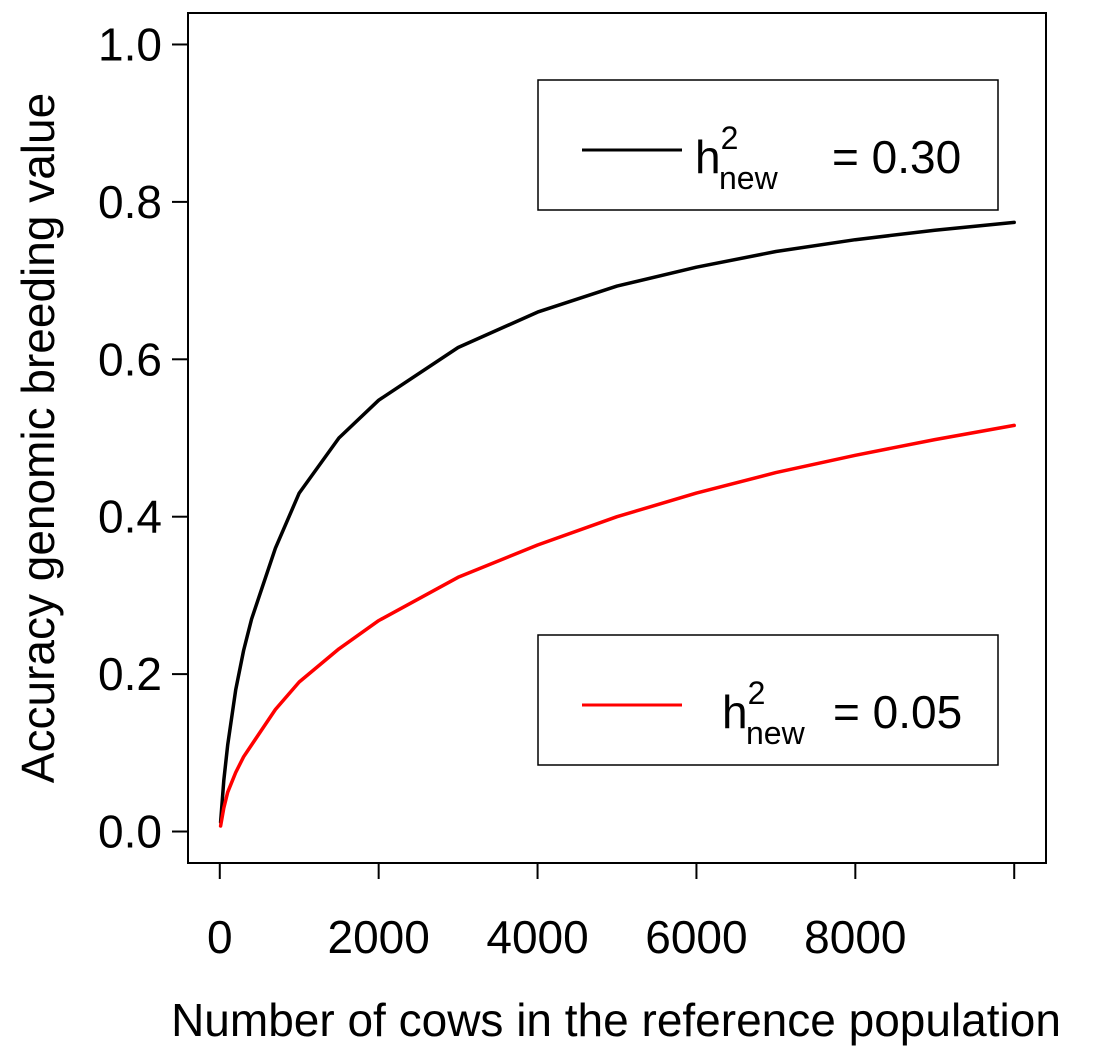 The height and width of the screenshot is (1046, 1116). Describe the element at coordinates (757, 693) in the screenshot. I see `legend-2-sup: 2` at that location.